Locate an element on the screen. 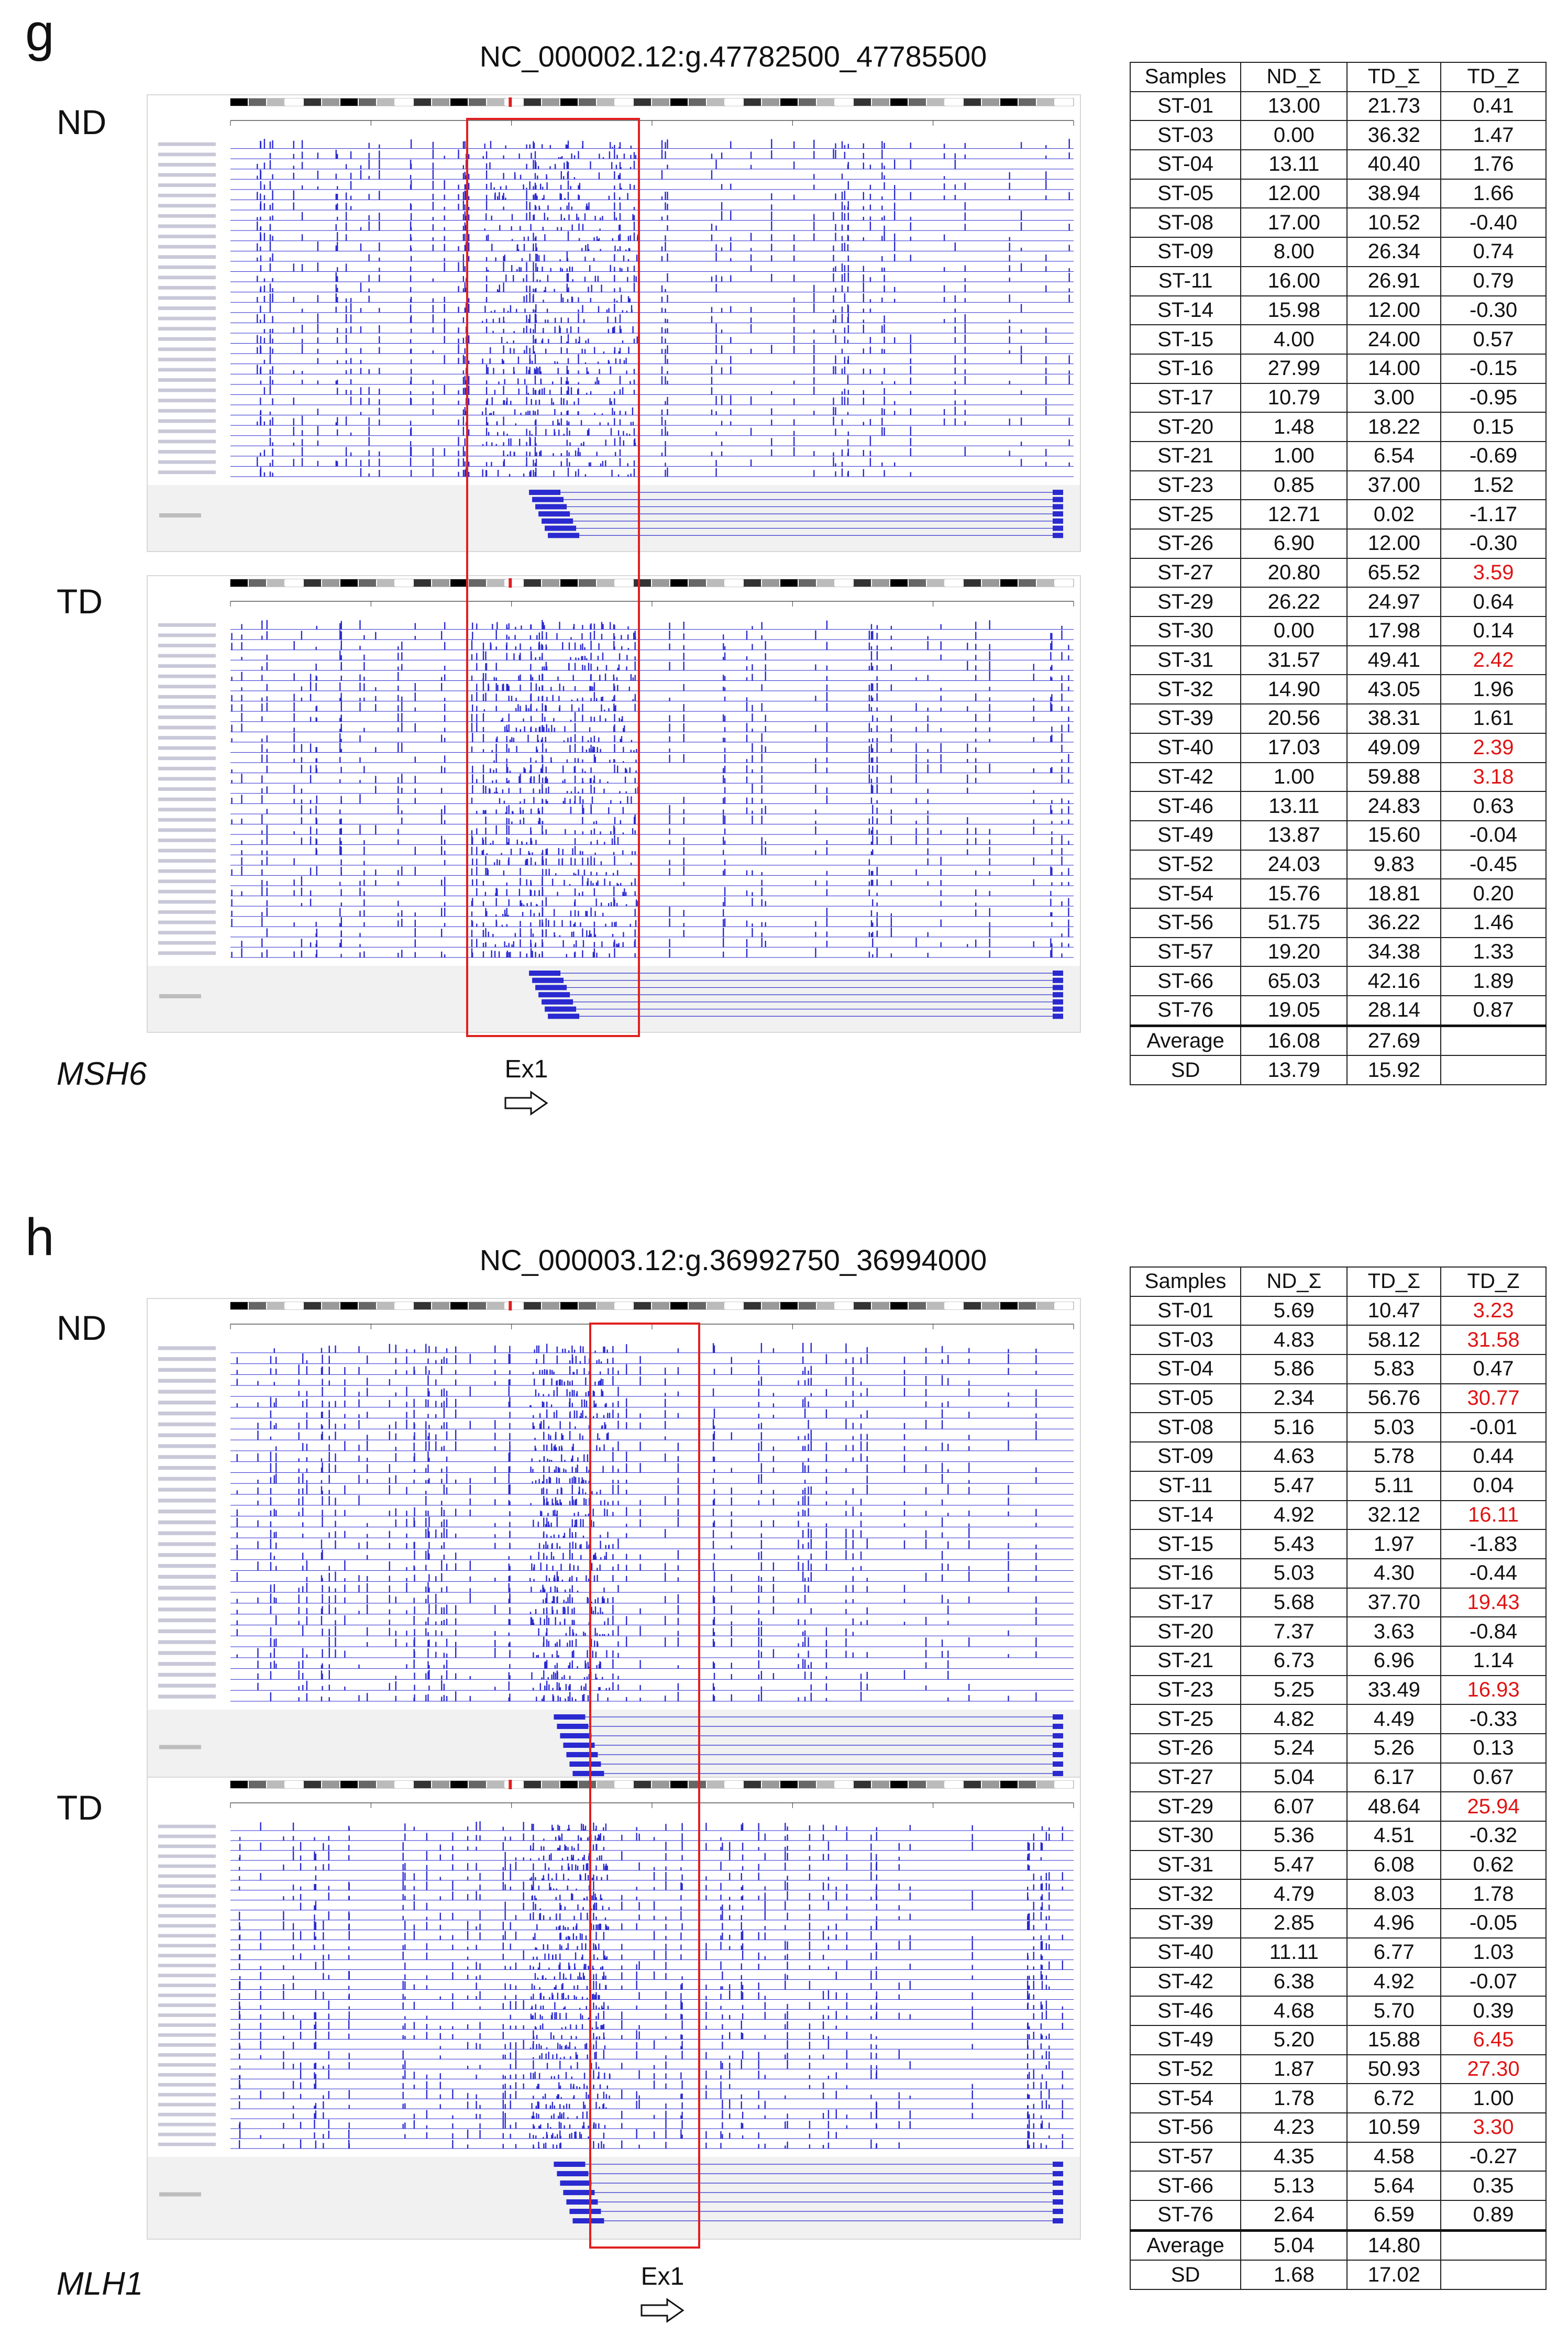 This screenshot has width=1568, height=2335. table-cell: ST-20 is located at coordinates (1185, 427).